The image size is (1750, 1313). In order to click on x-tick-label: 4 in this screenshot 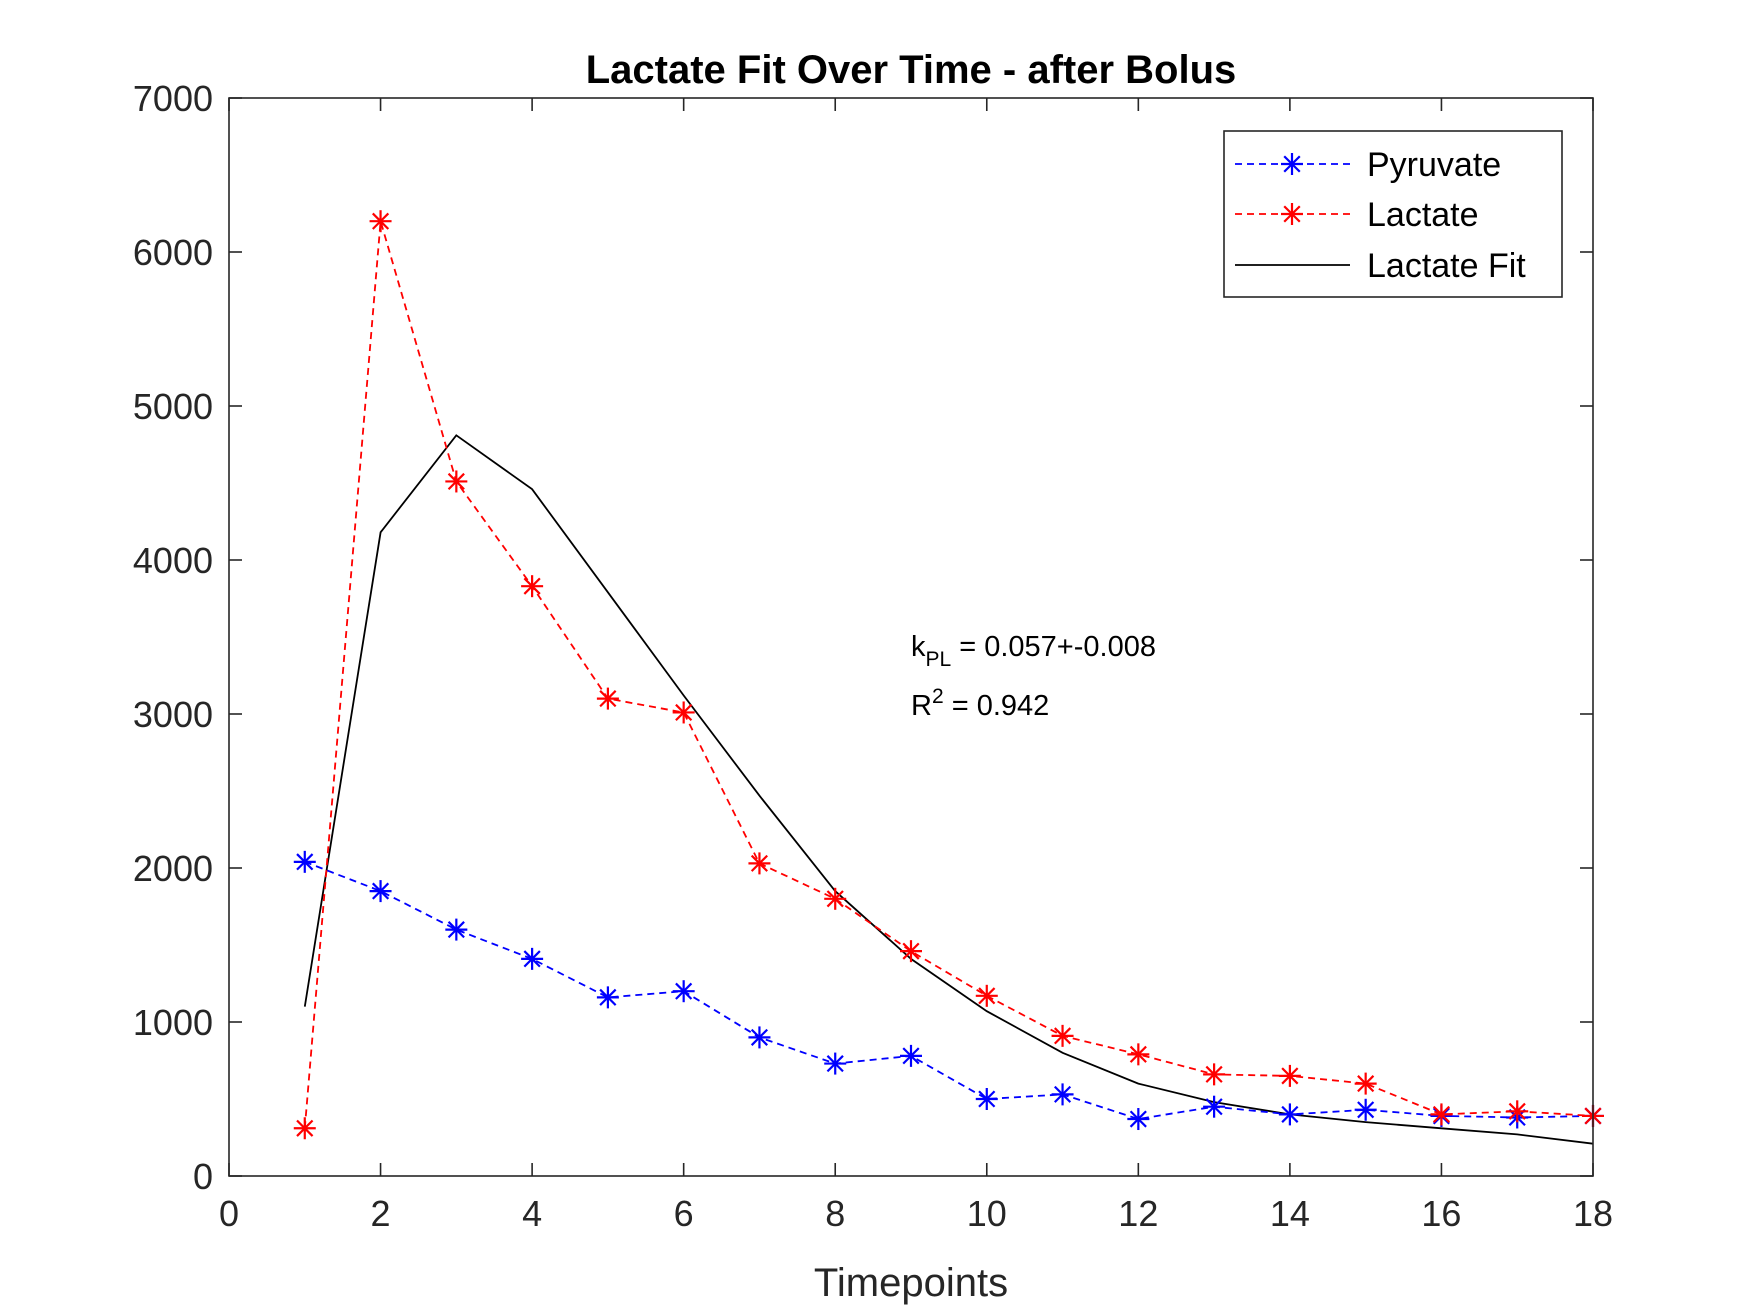, I will do `click(532, 1213)`.